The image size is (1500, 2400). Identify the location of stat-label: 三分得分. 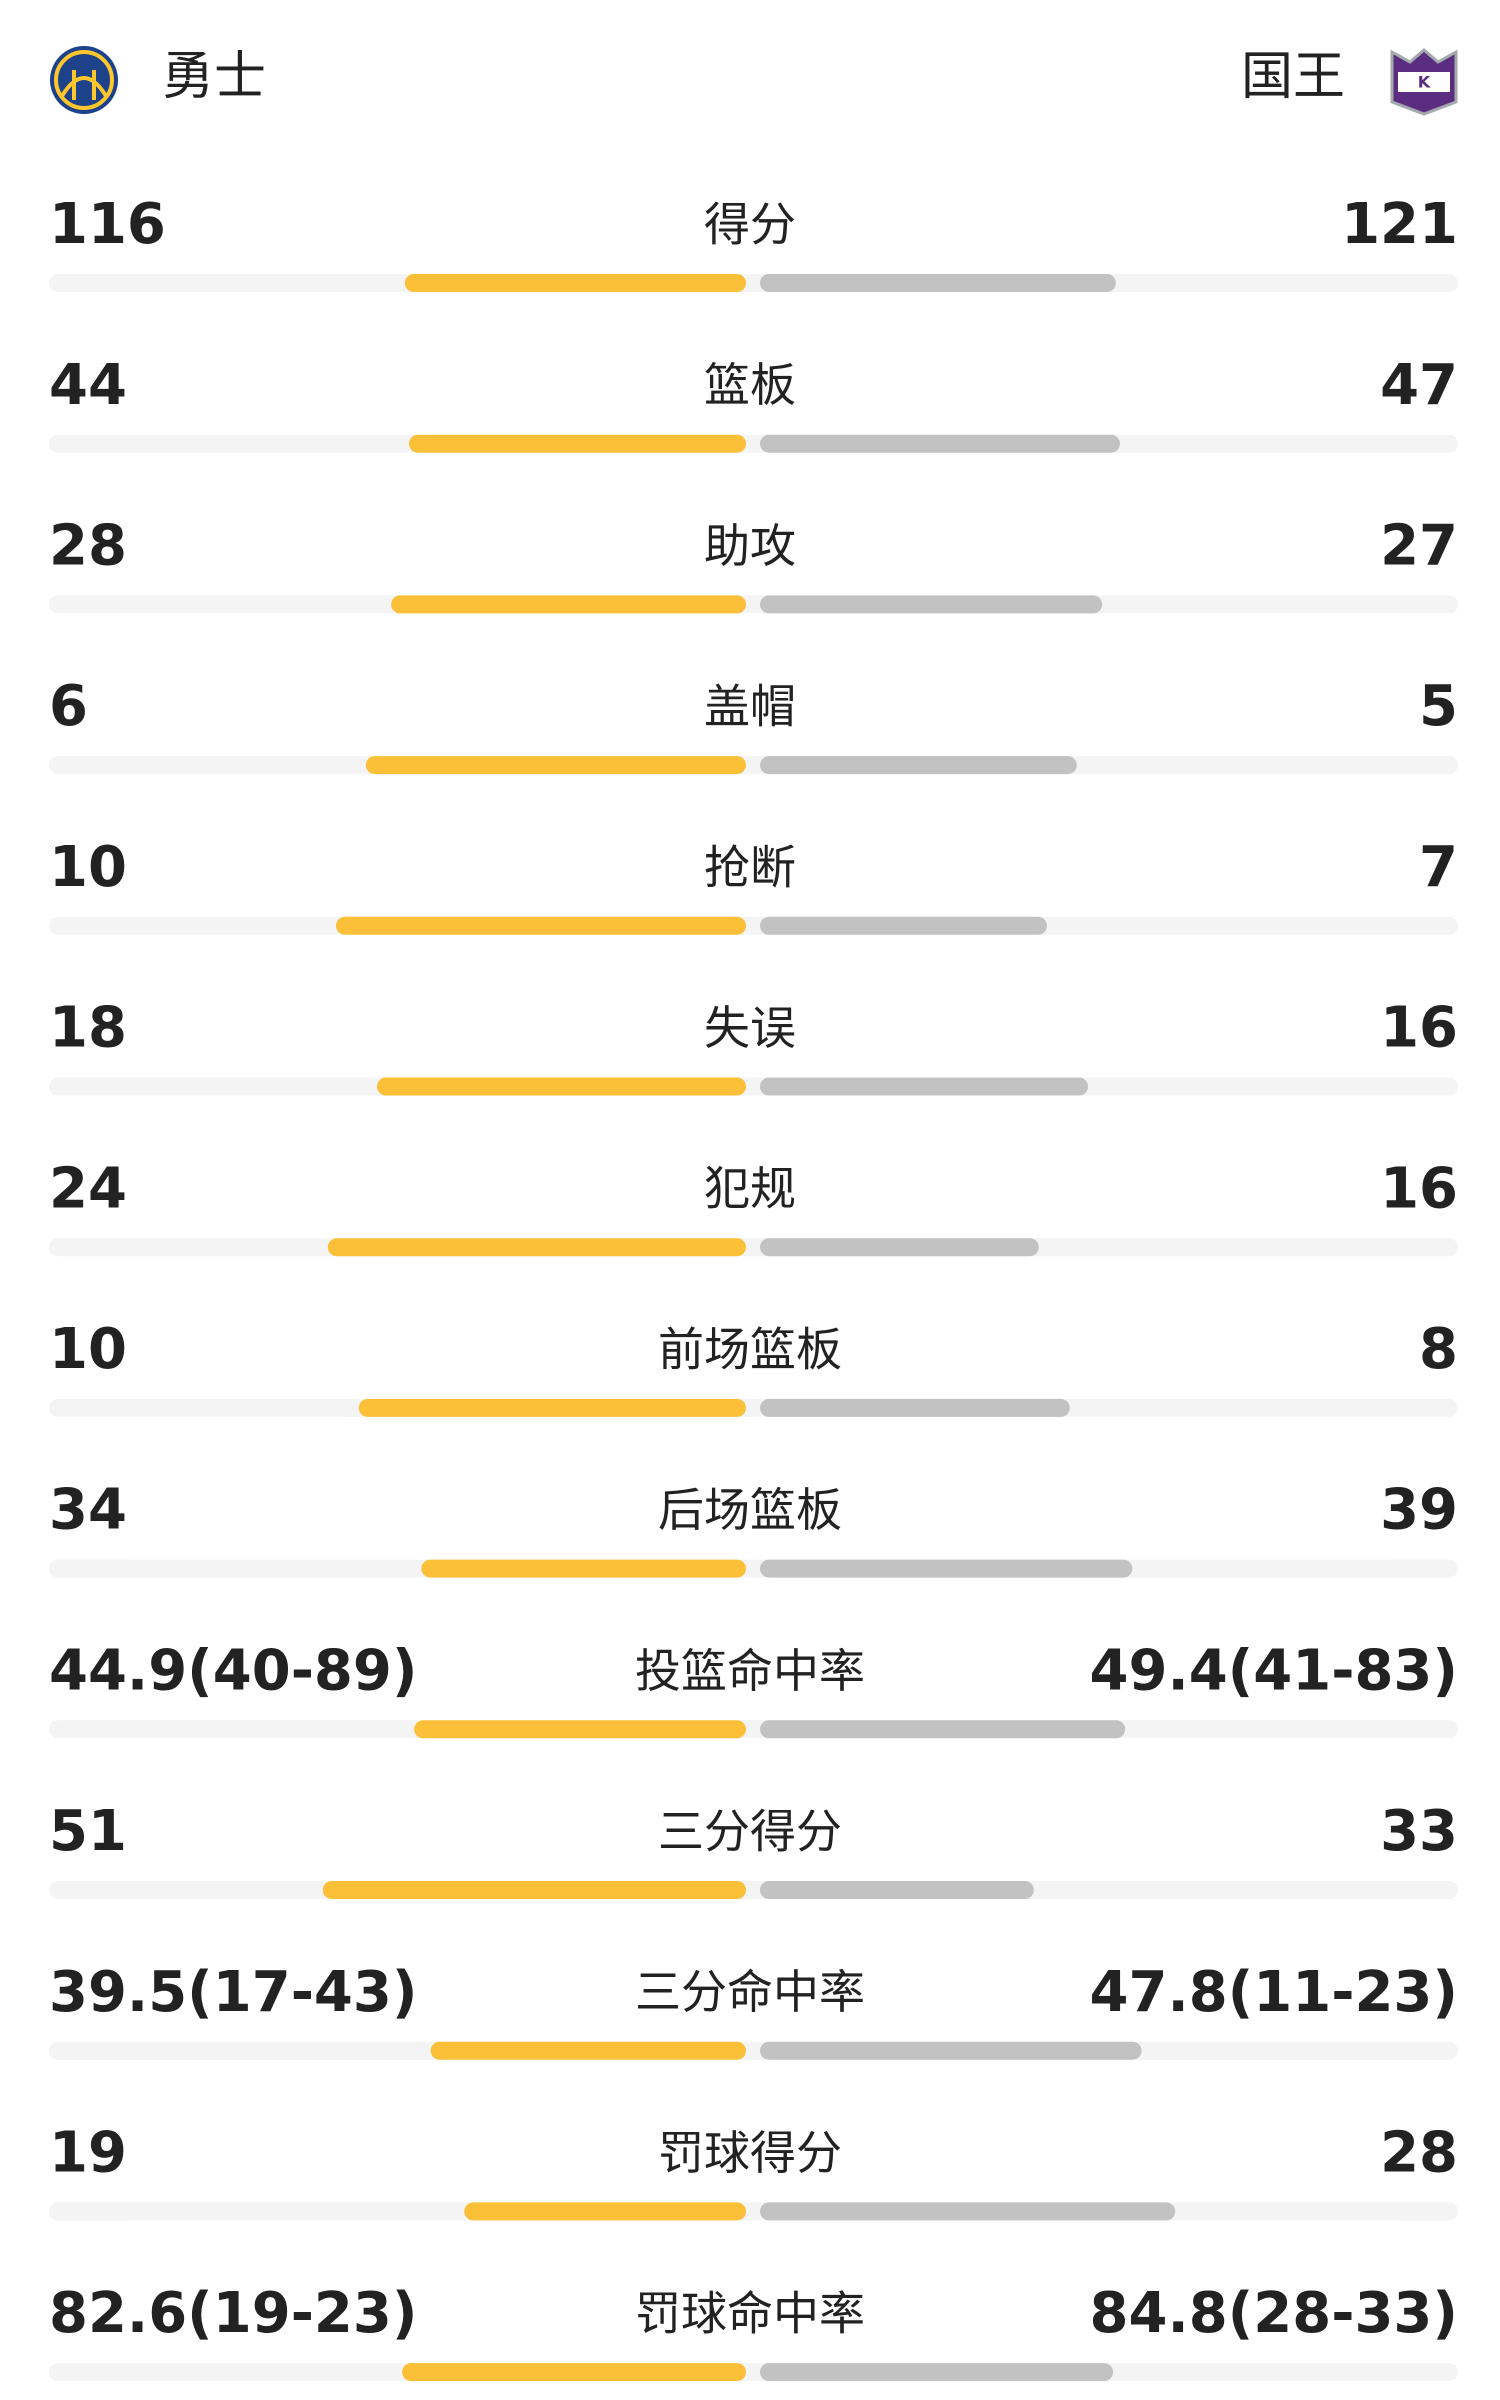
(750, 1832).